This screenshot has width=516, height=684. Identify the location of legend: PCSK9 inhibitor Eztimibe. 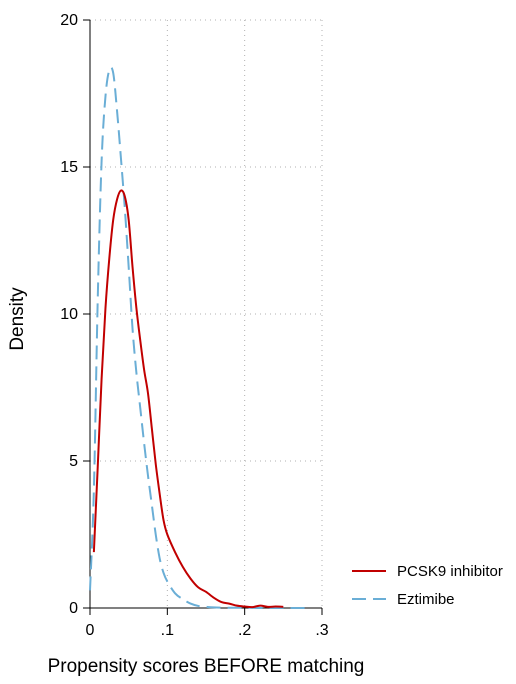
(427, 585).